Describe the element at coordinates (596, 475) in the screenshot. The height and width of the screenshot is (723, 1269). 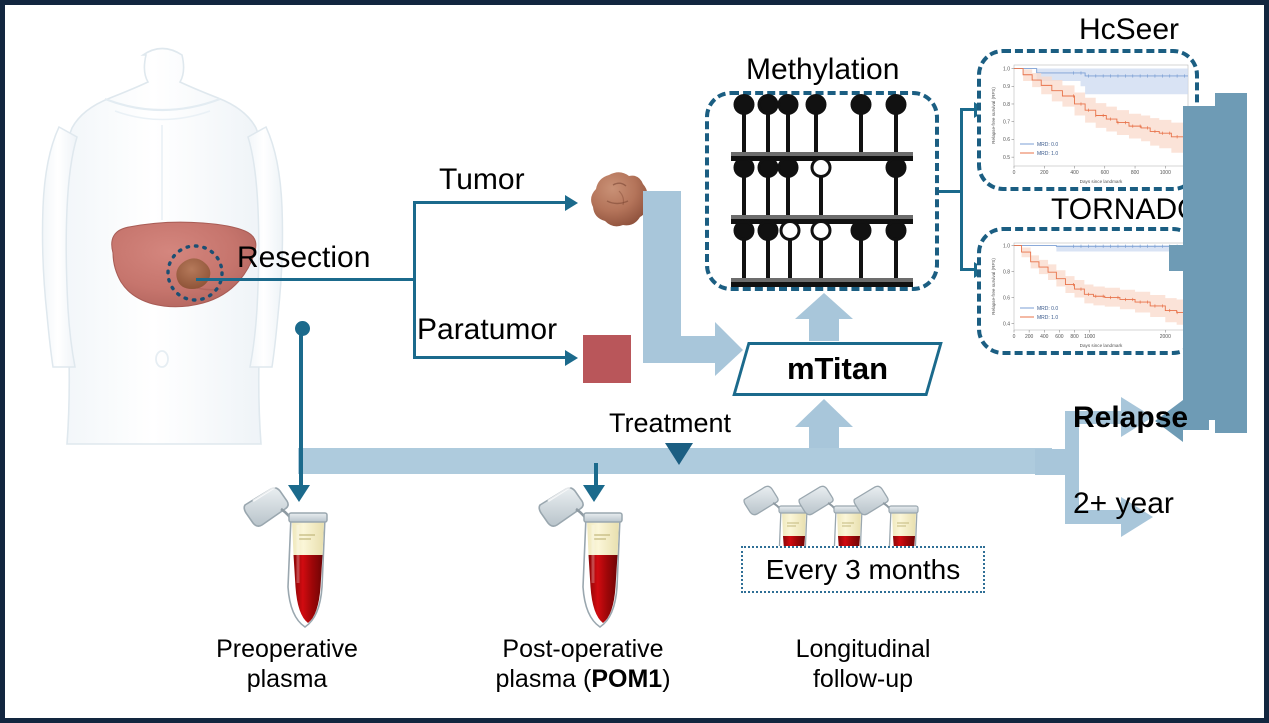
I see `postoperative-drop-stem` at that location.